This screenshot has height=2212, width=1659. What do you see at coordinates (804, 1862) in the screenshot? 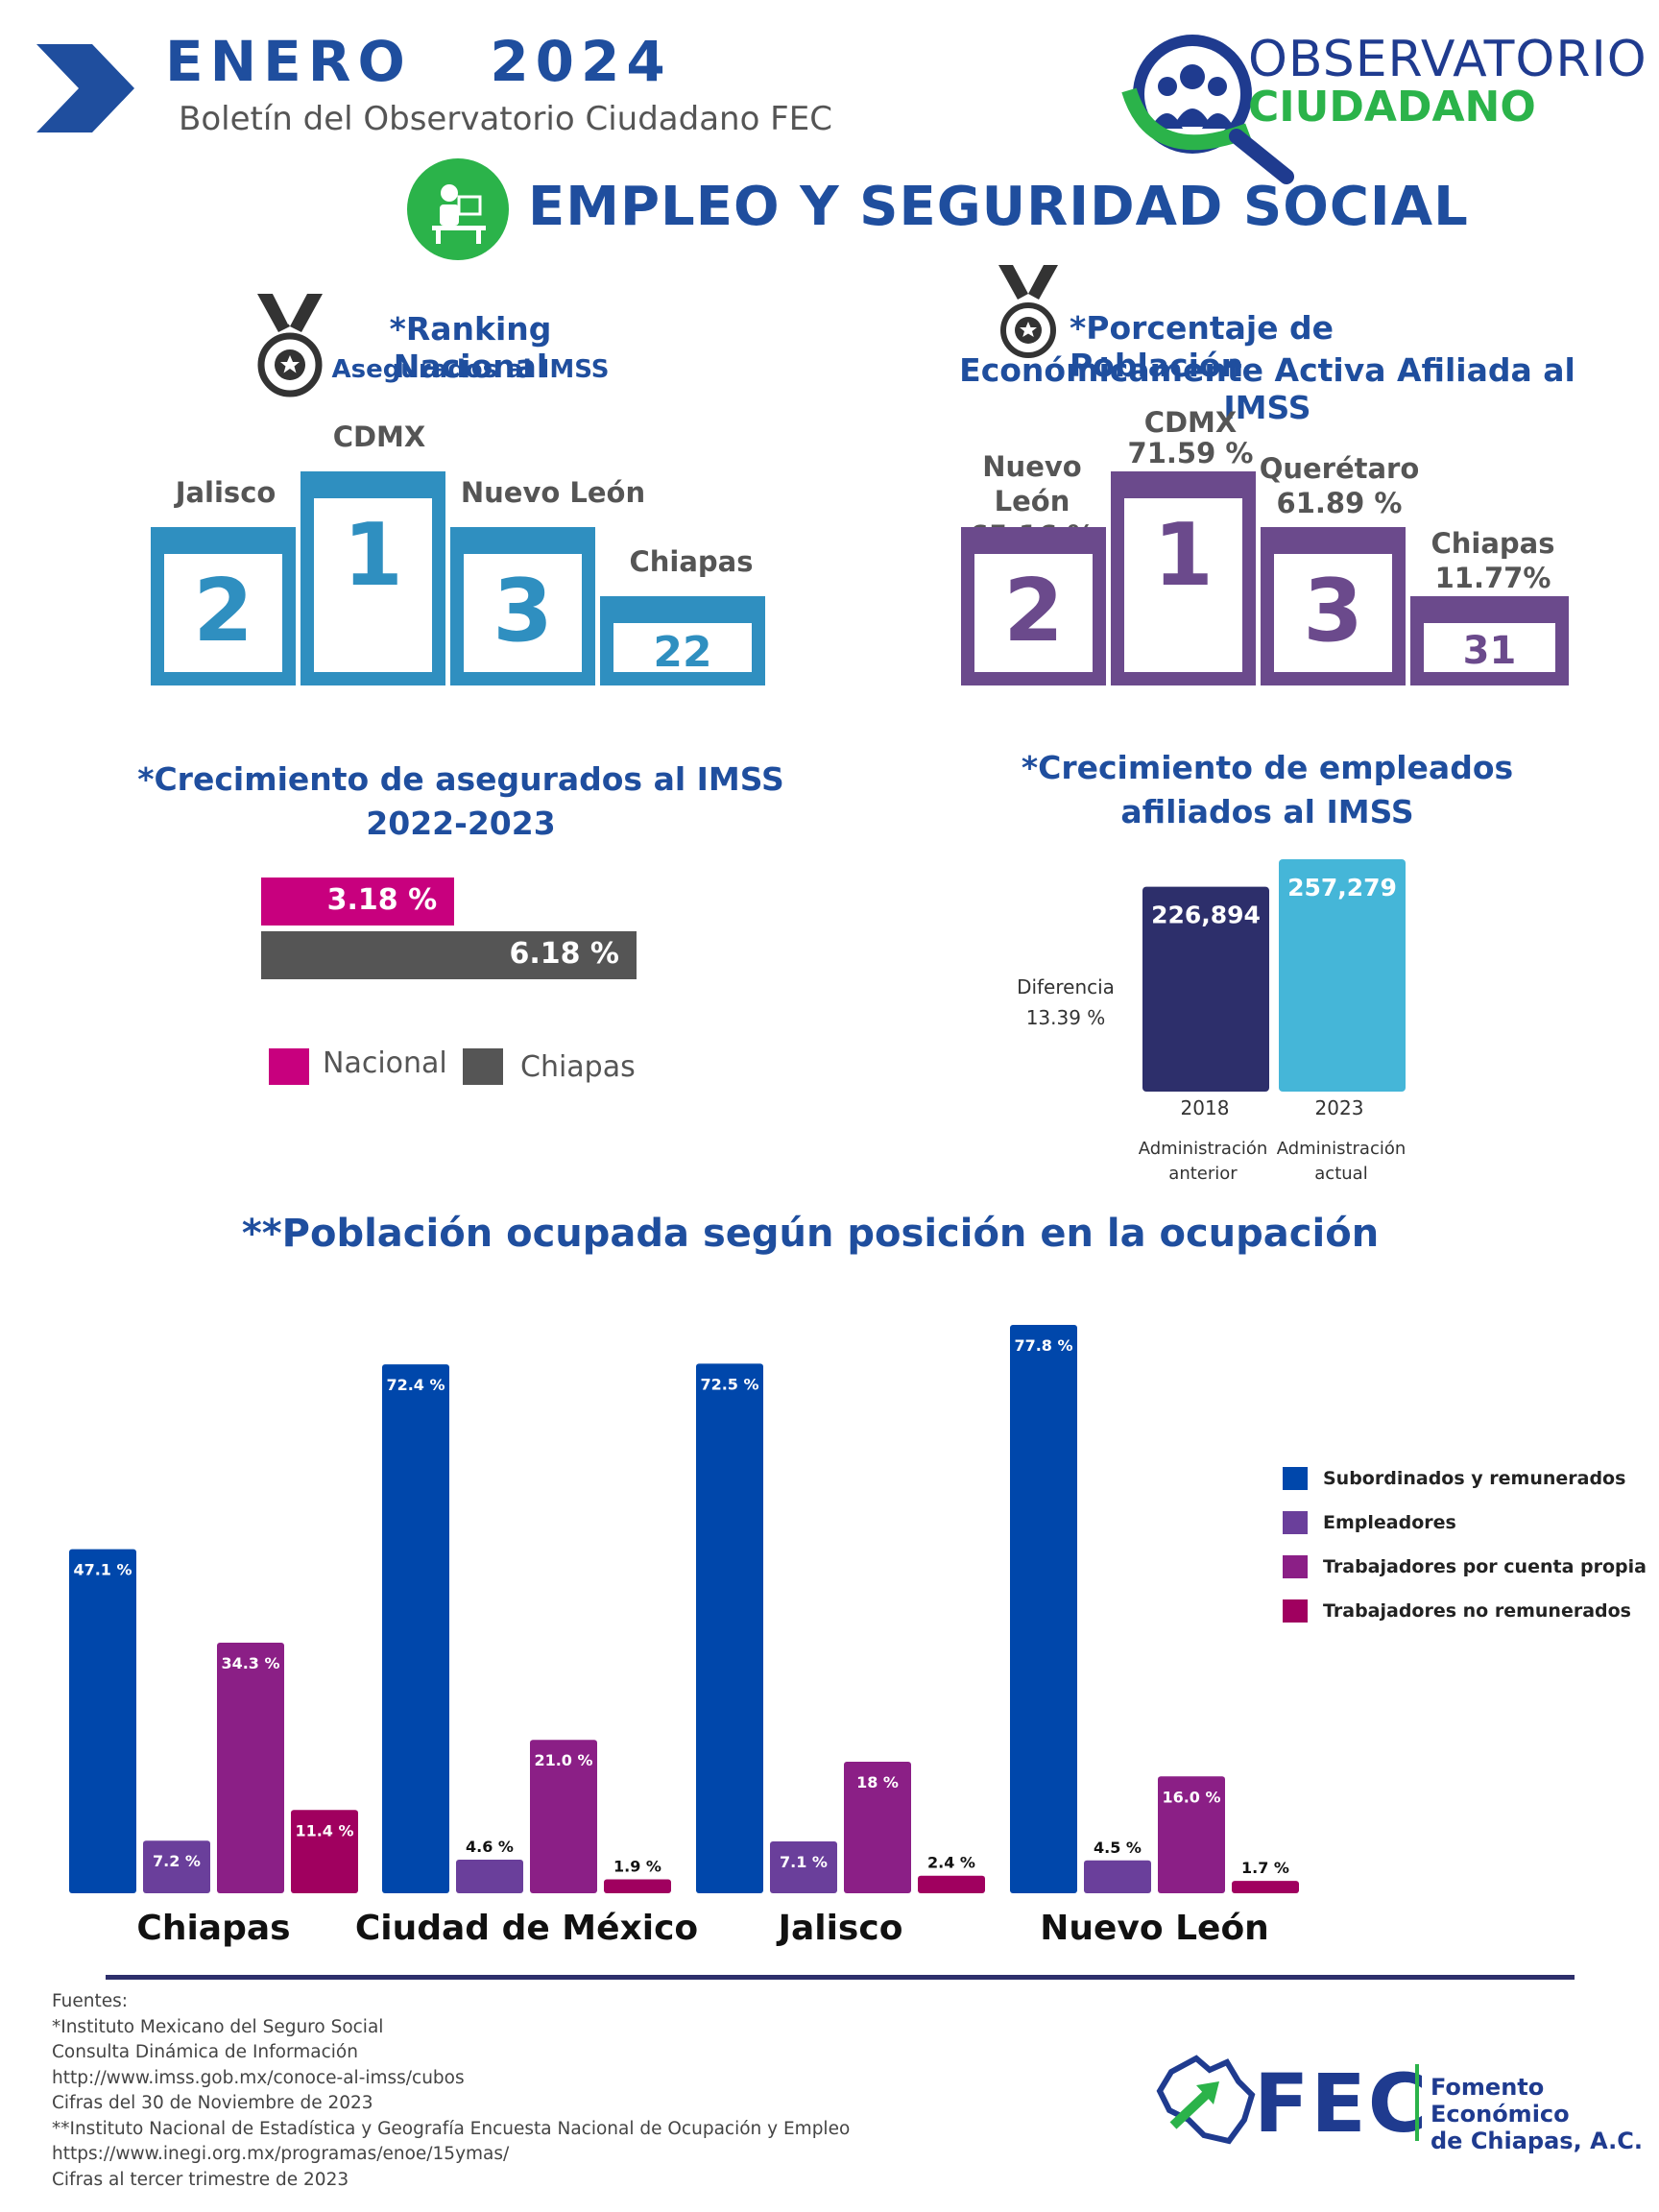
I see `bar-data-label: 7.1 %` at bounding box center [804, 1862].